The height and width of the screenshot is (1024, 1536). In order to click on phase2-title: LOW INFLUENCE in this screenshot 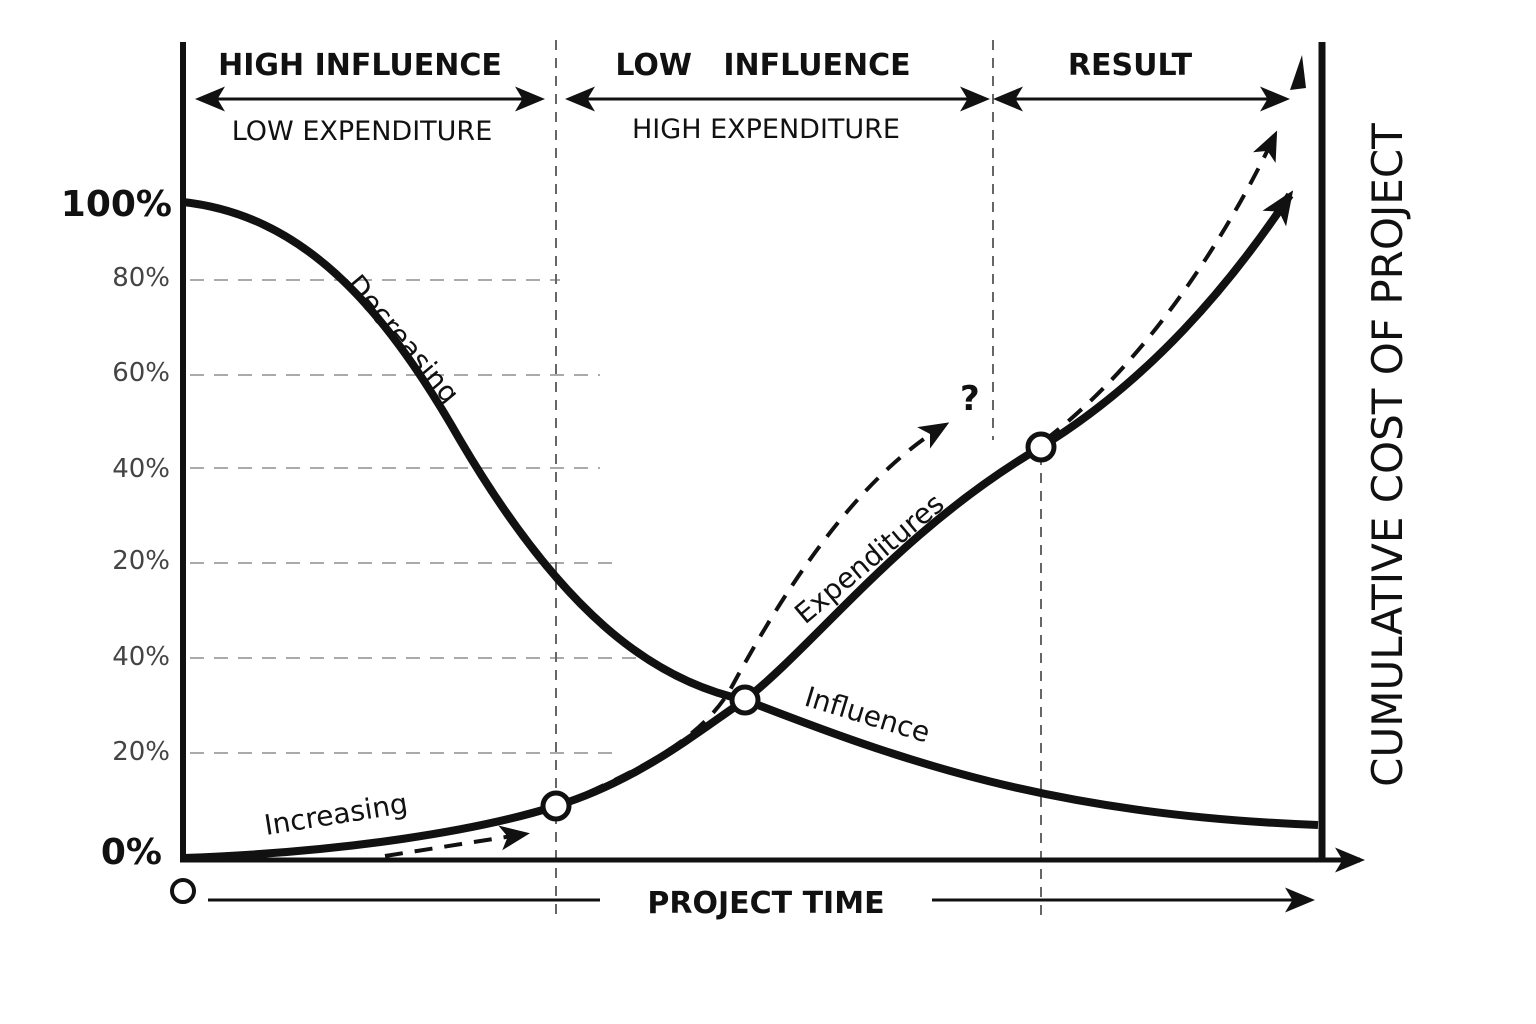, I will do `click(762, 65)`.